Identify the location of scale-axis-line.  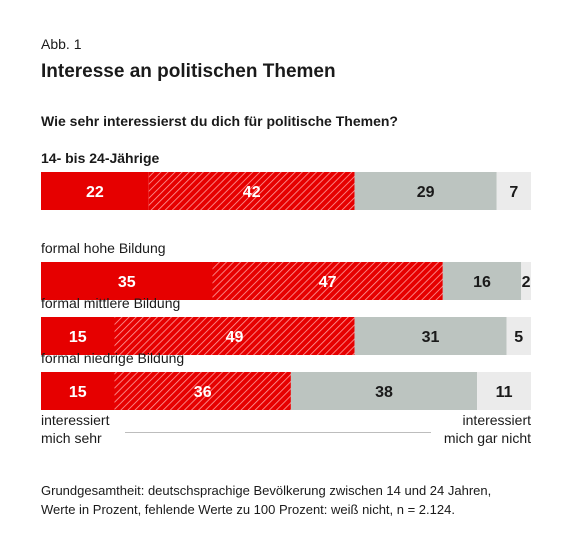
(278, 432).